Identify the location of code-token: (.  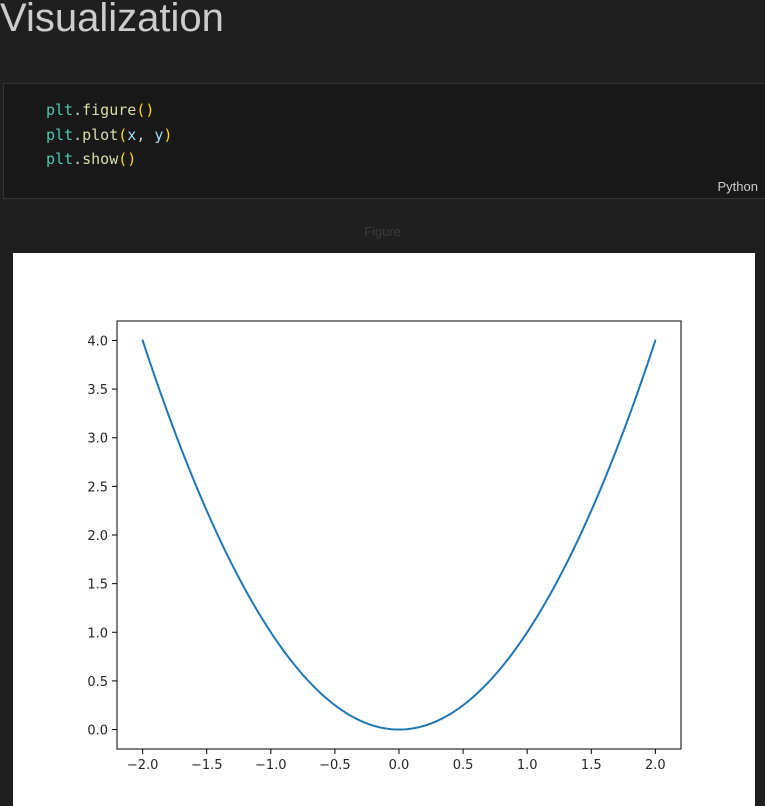
(123, 134).